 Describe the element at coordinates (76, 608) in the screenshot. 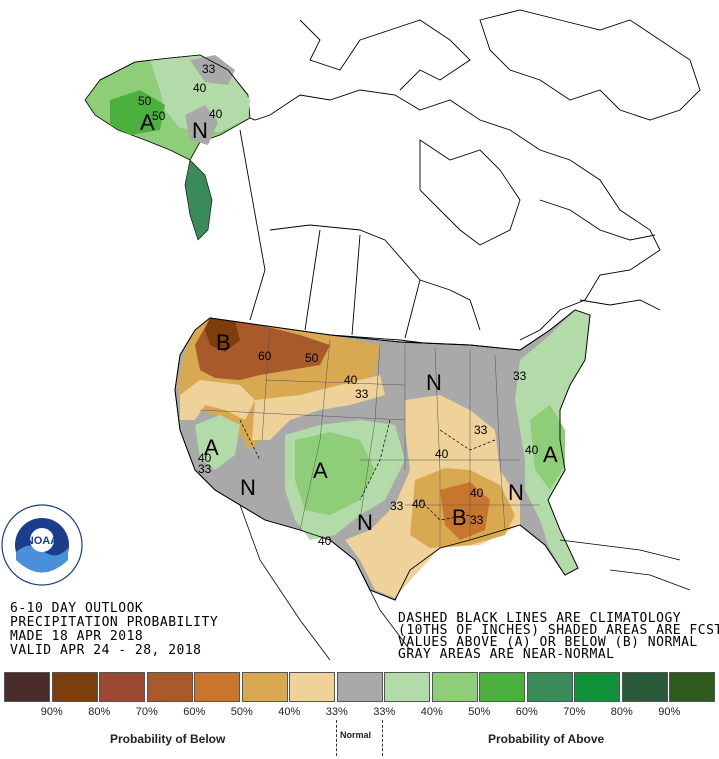

I see `outlook-line-1: 6-10 DAY OUTLOOK` at that location.